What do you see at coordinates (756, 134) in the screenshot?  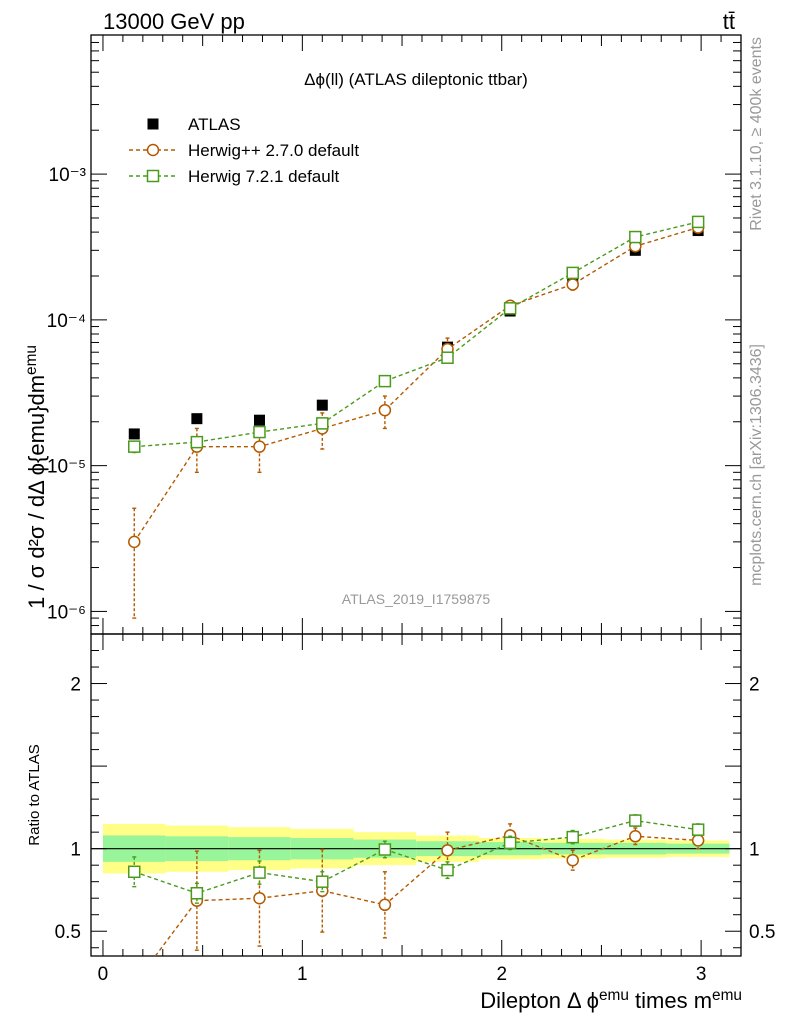 I see `rivet-version-label: Rivet 3.1.10, ≥ 400k events` at bounding box center [756, 134].